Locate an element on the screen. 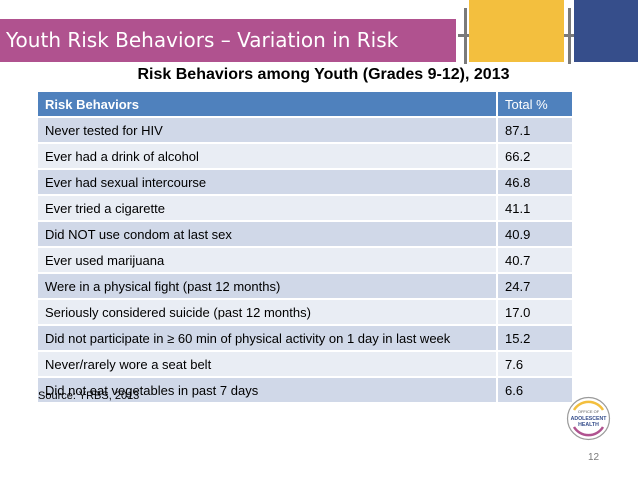  total-cell: 41.1 is located at coordinates (535, 209).